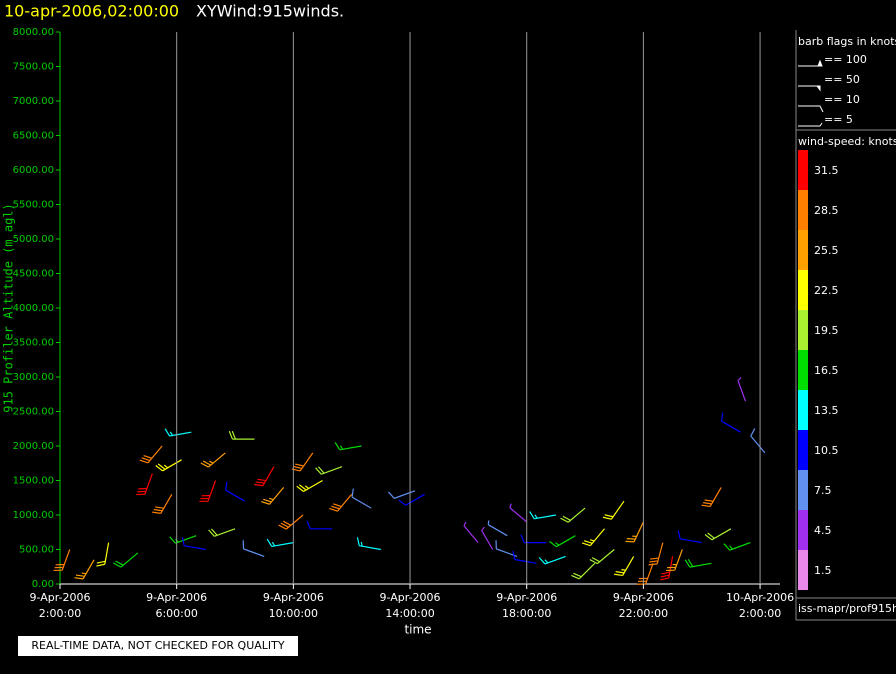 This screenshot has height=674, width=896. What do you see at coordinates (33, 170) in the screenshot?
I see `y-tick-label: 6000.00` at bounding box center [33, 170].